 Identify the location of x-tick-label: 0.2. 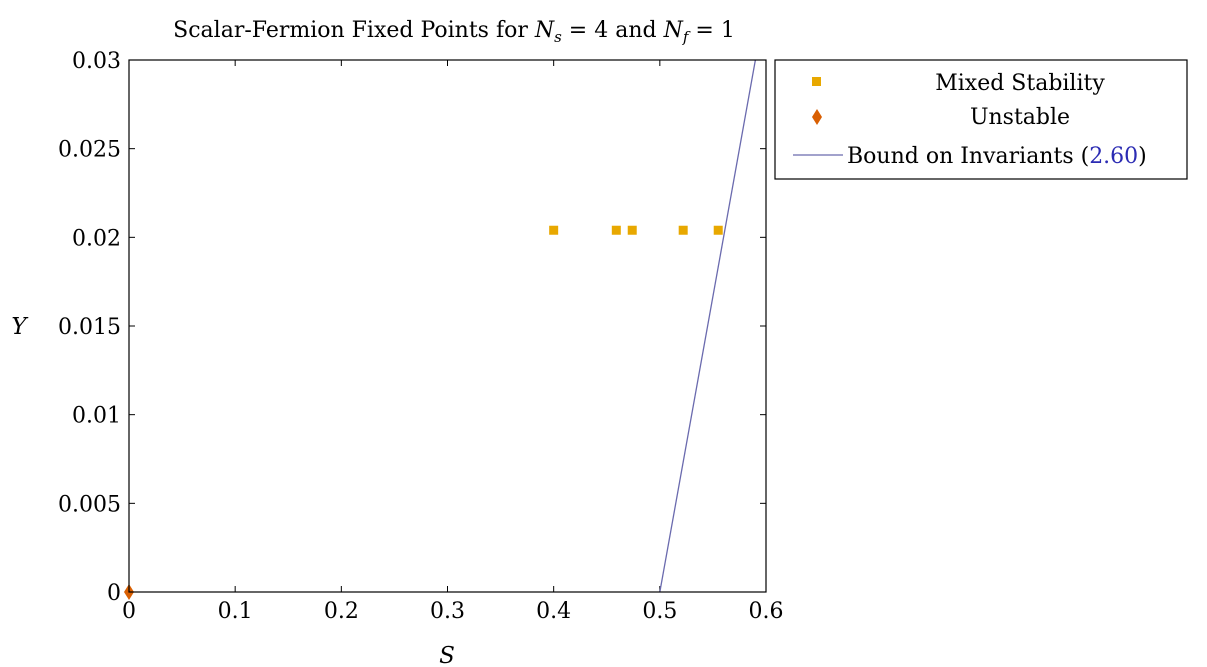
(341, 611).